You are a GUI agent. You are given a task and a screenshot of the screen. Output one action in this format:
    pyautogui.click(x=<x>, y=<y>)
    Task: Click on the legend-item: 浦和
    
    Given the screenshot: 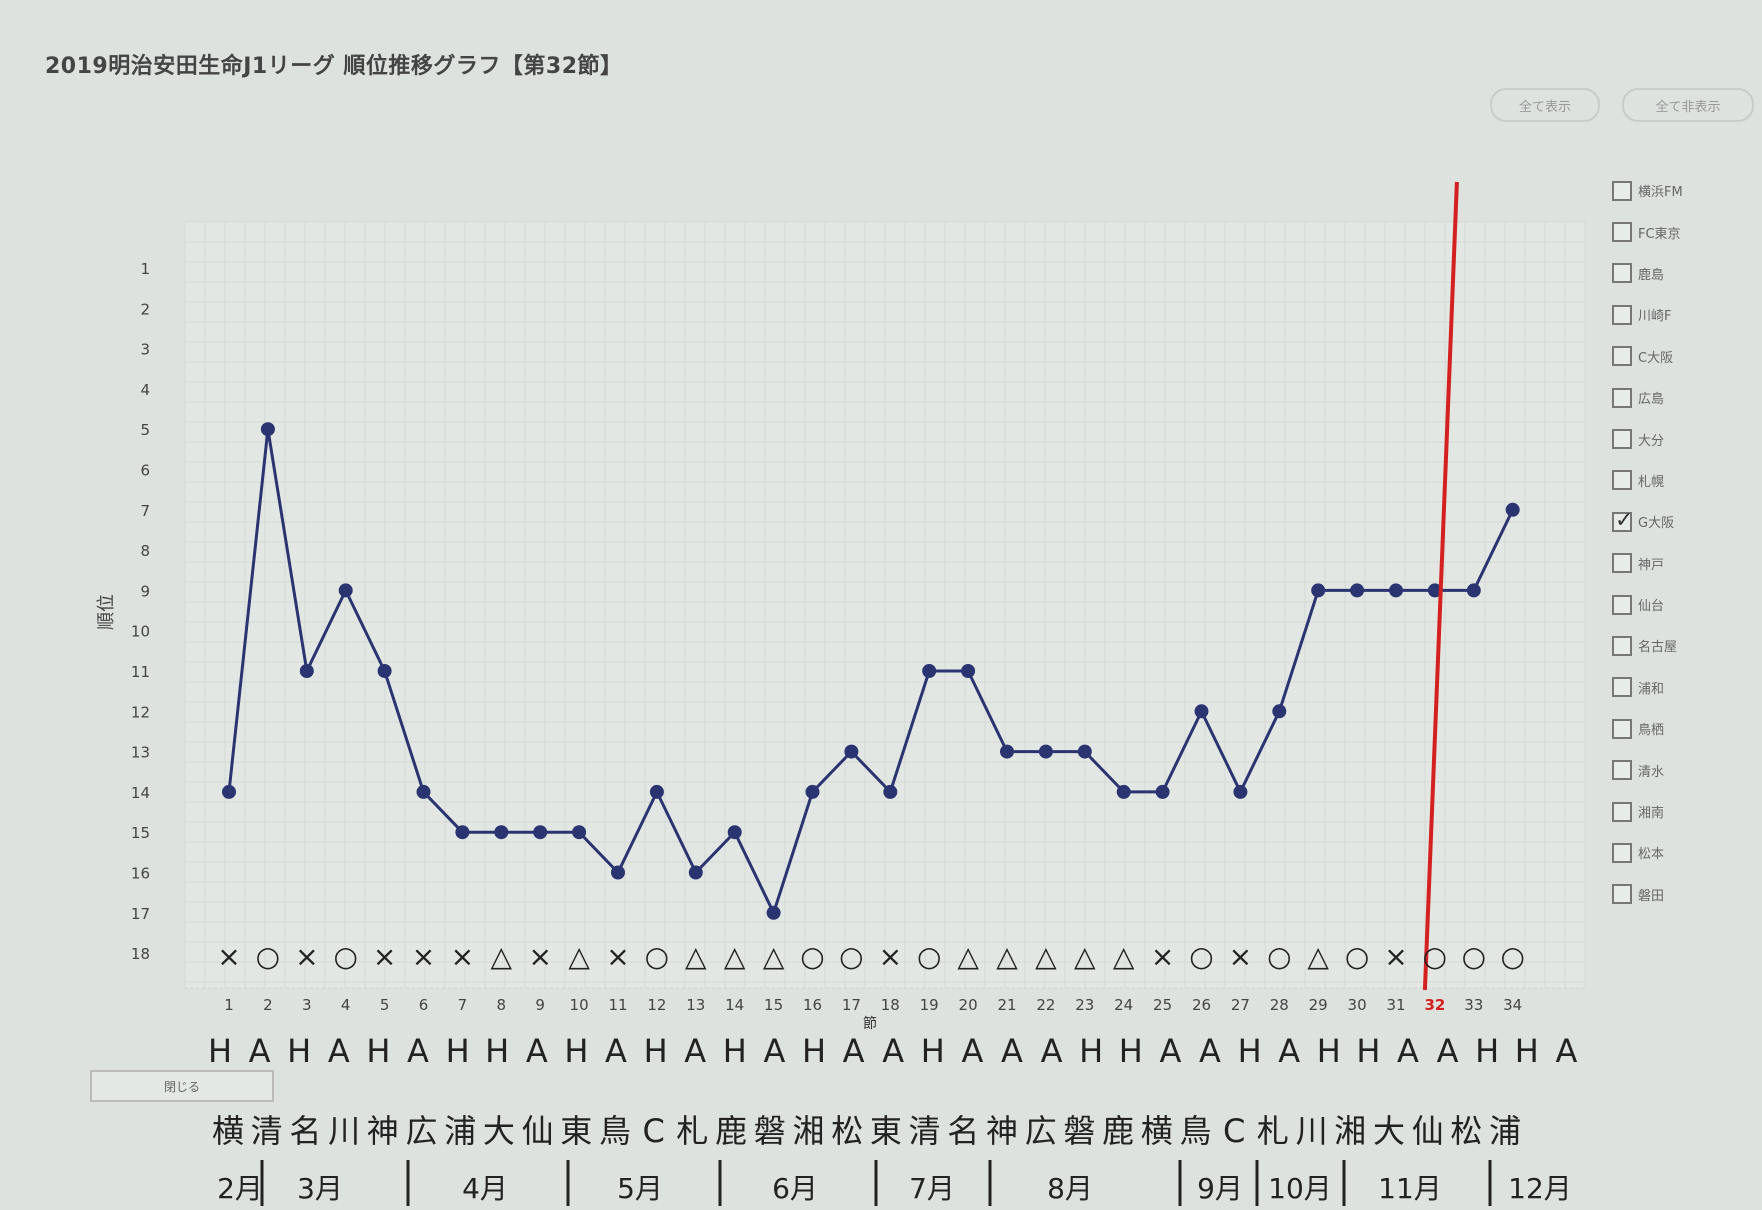 What is the action you would take?
    pyautogui.click(x=1647, y=687)
    